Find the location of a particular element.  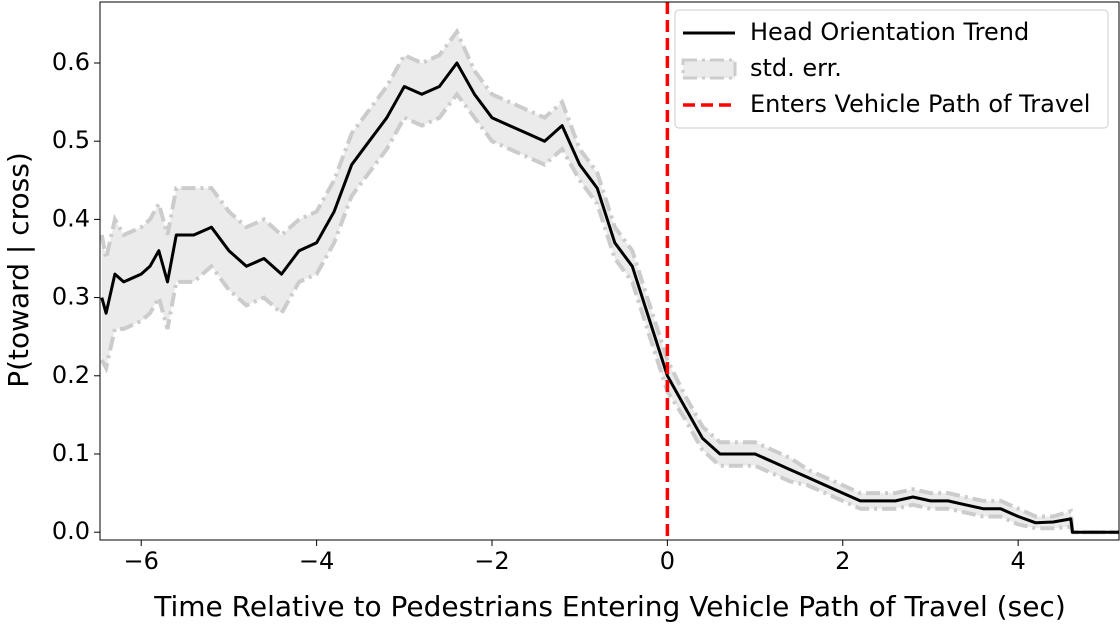

legend-label: std. err. is located at coordinates (796, 68).